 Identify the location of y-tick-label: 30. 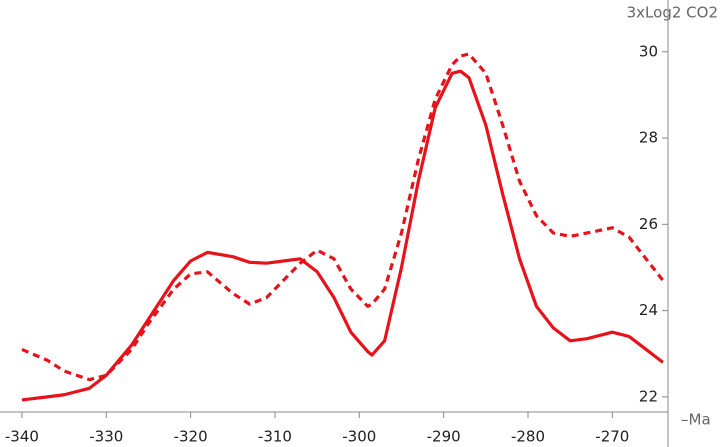
(648, 51).